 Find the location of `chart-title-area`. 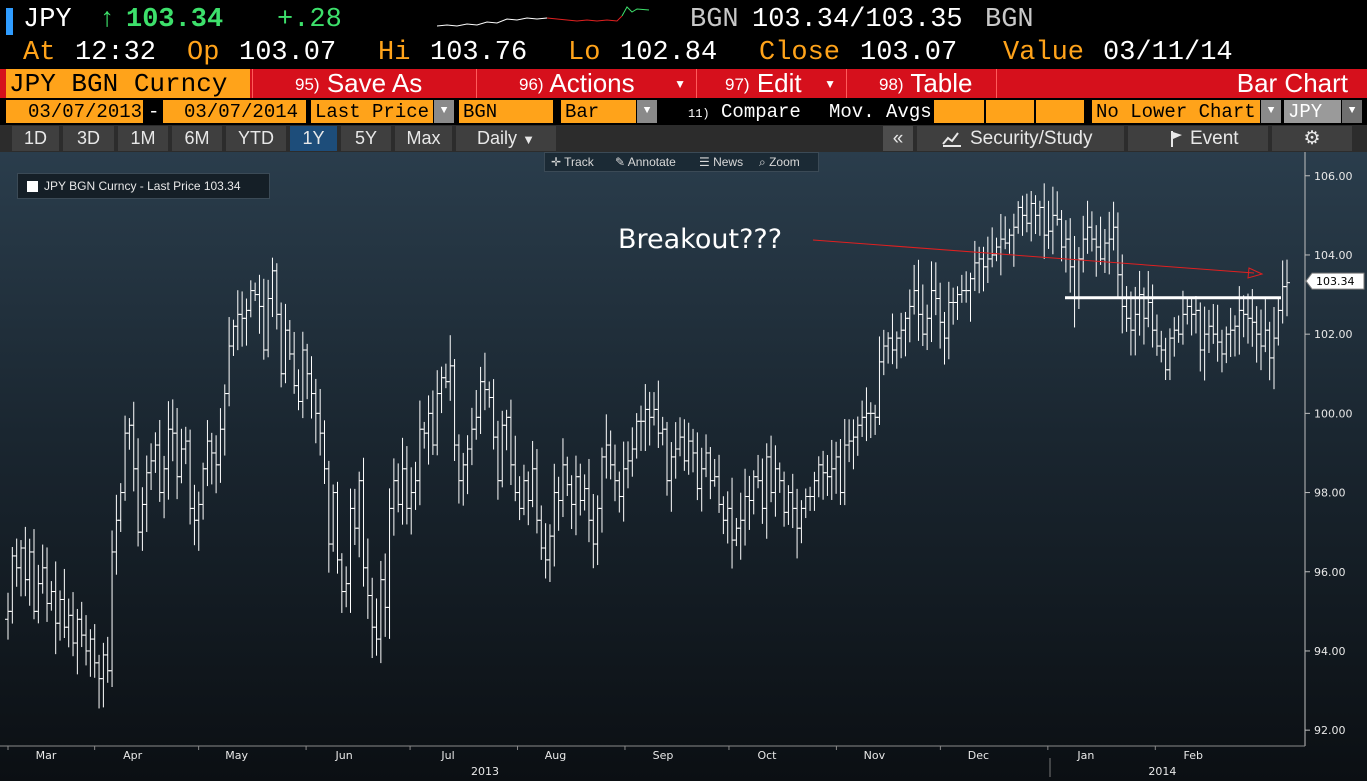

chart-title-area is located at coordinates (1181, 83).